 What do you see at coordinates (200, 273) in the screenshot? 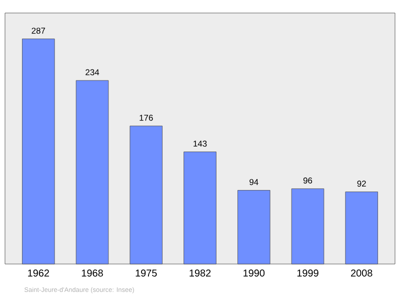
I see `x-tick-label: 1982` at bounding box center [200, 273].